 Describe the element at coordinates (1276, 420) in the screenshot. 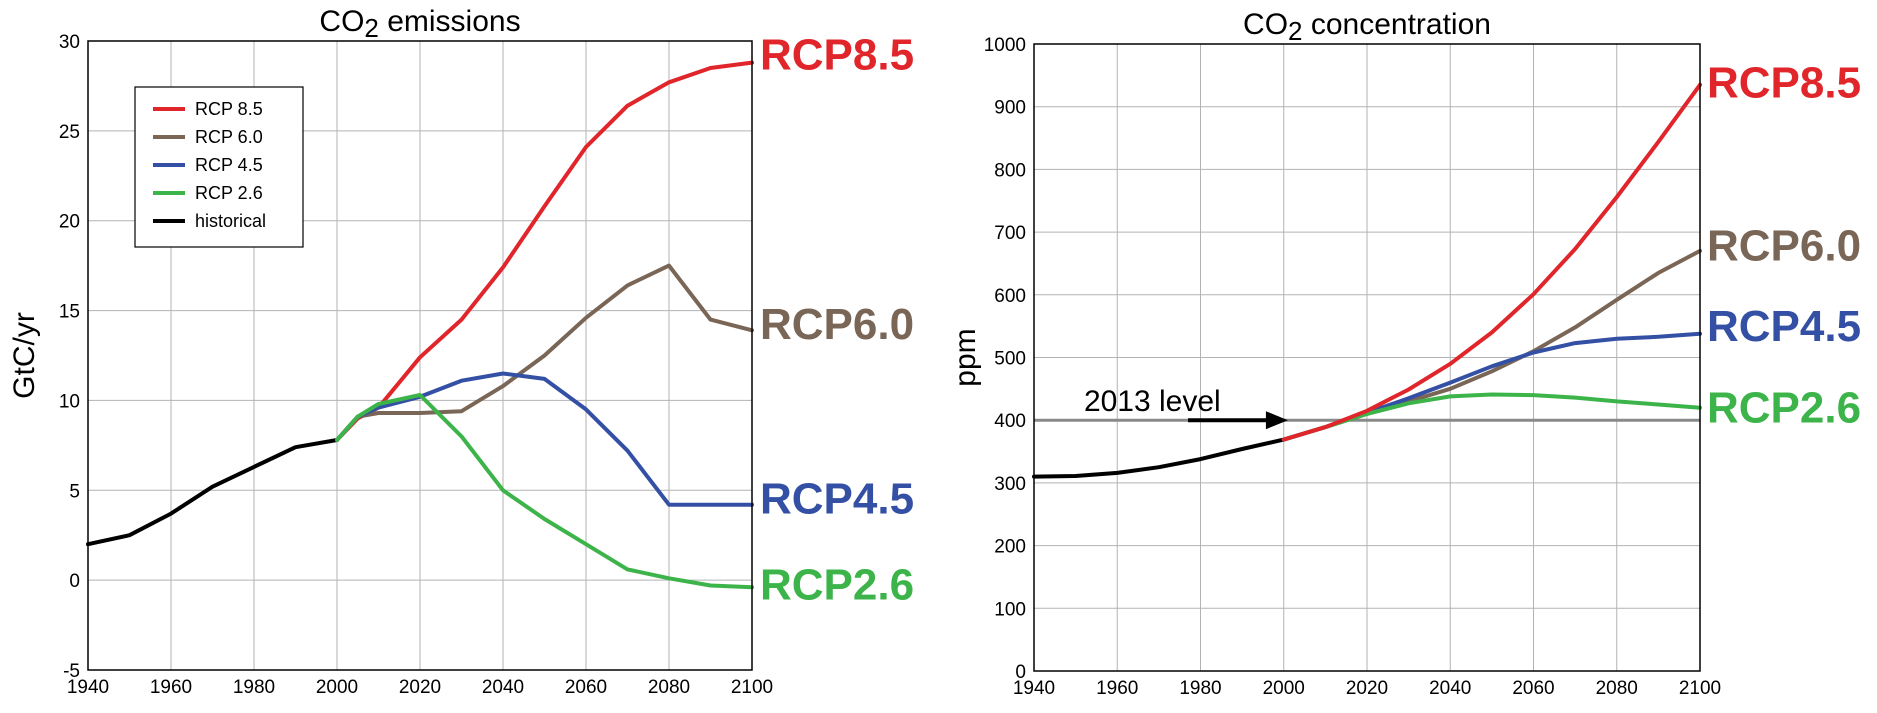

I see `reference-arrow-head` at that location.